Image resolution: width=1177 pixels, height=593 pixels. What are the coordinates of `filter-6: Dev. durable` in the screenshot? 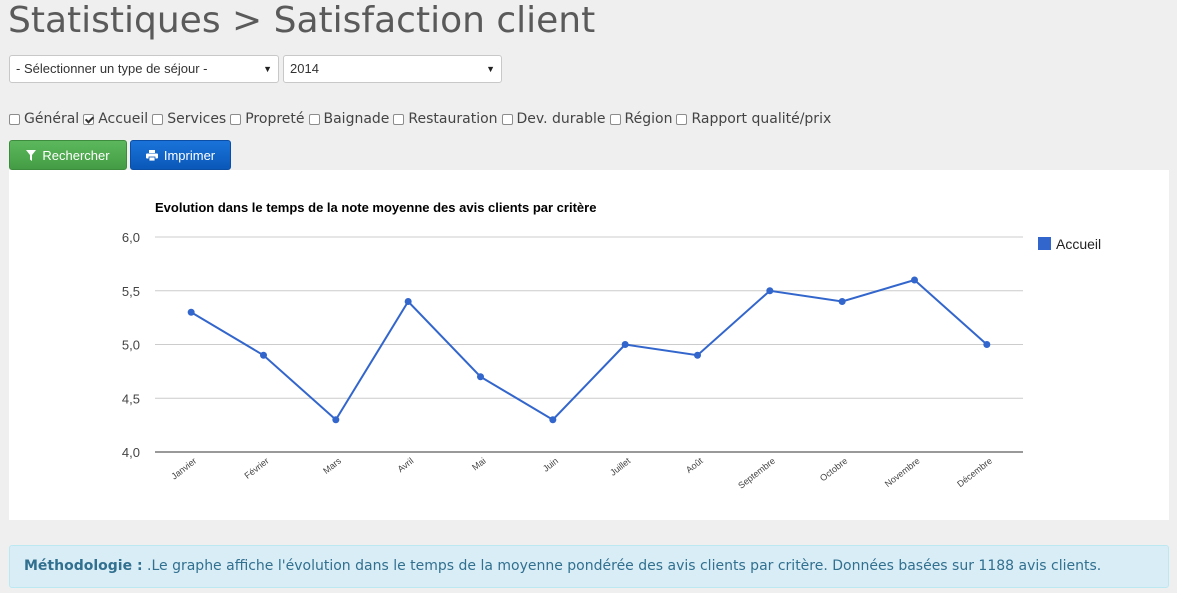 It's located at (553, 119).